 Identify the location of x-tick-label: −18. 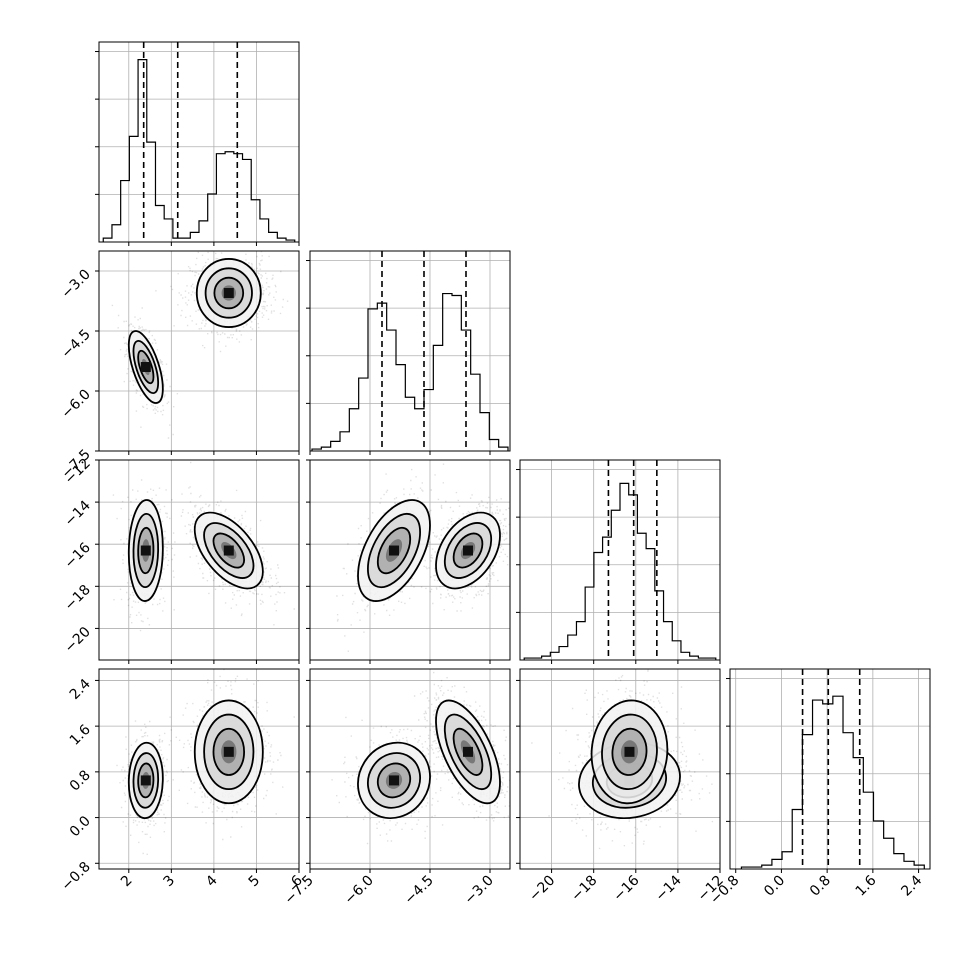
(584, 889).